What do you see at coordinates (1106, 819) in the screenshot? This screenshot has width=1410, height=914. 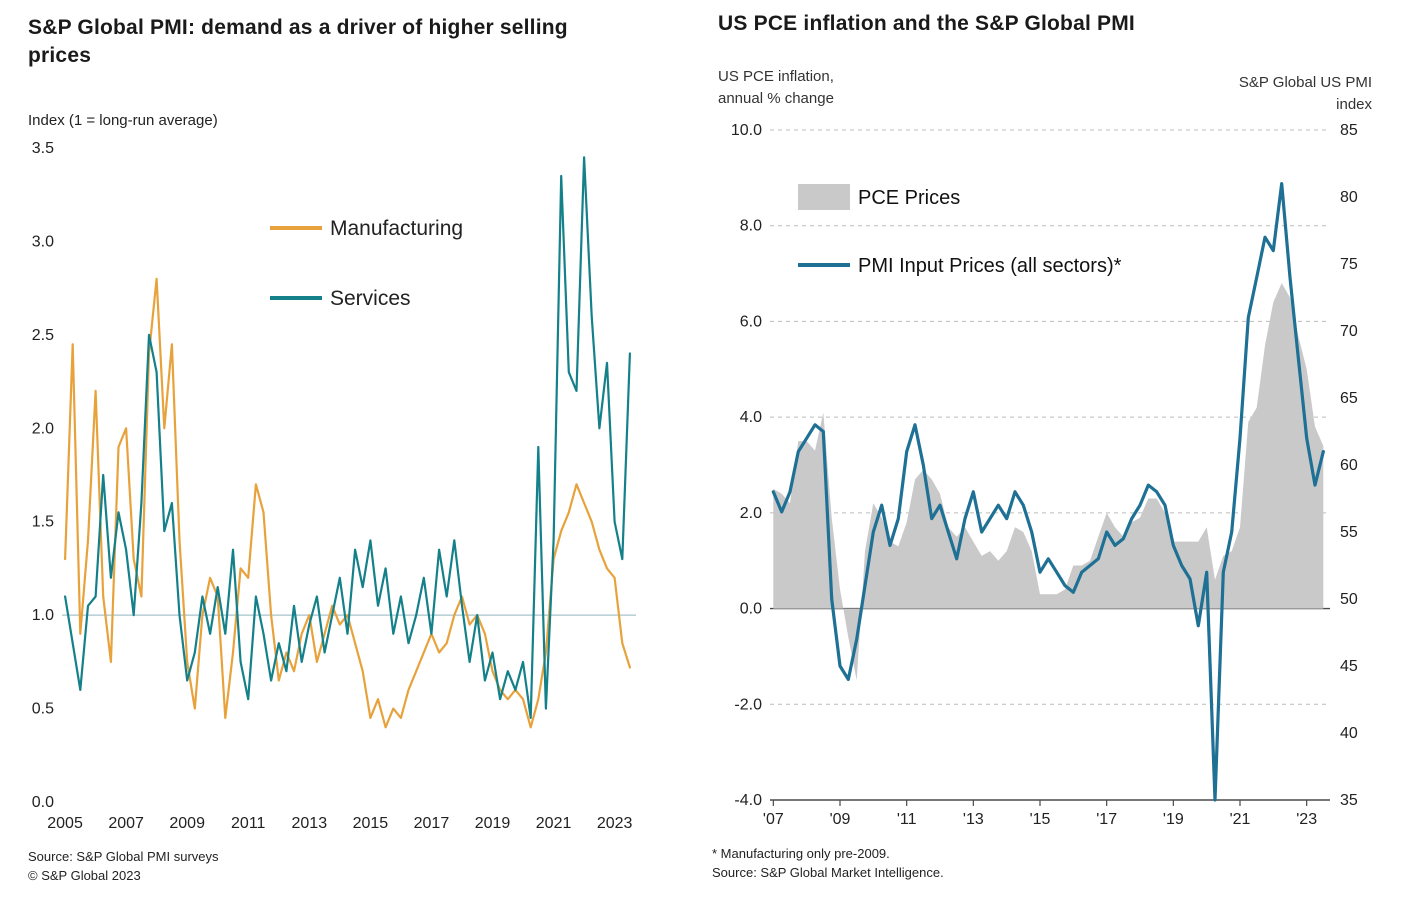 I see `svg-text: '17` at bounding box center [1106, 819].